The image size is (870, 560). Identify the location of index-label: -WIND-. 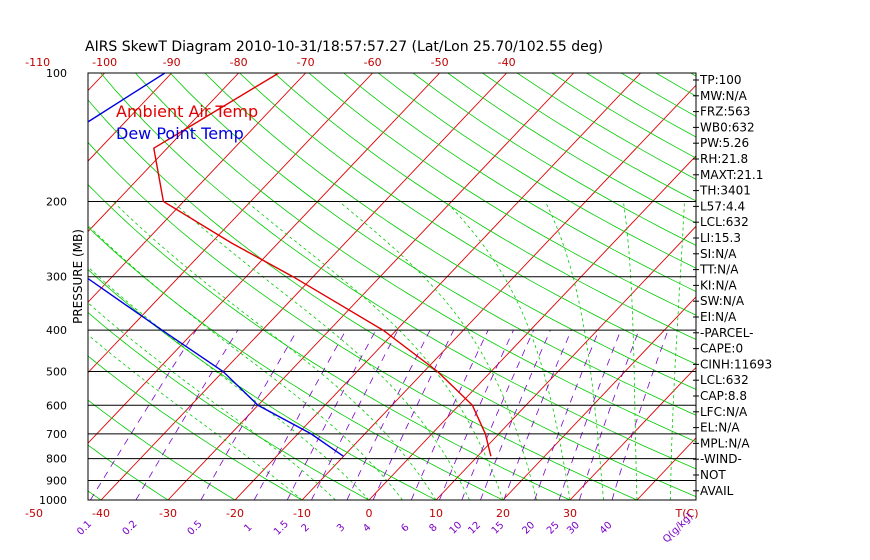
(721, 459).